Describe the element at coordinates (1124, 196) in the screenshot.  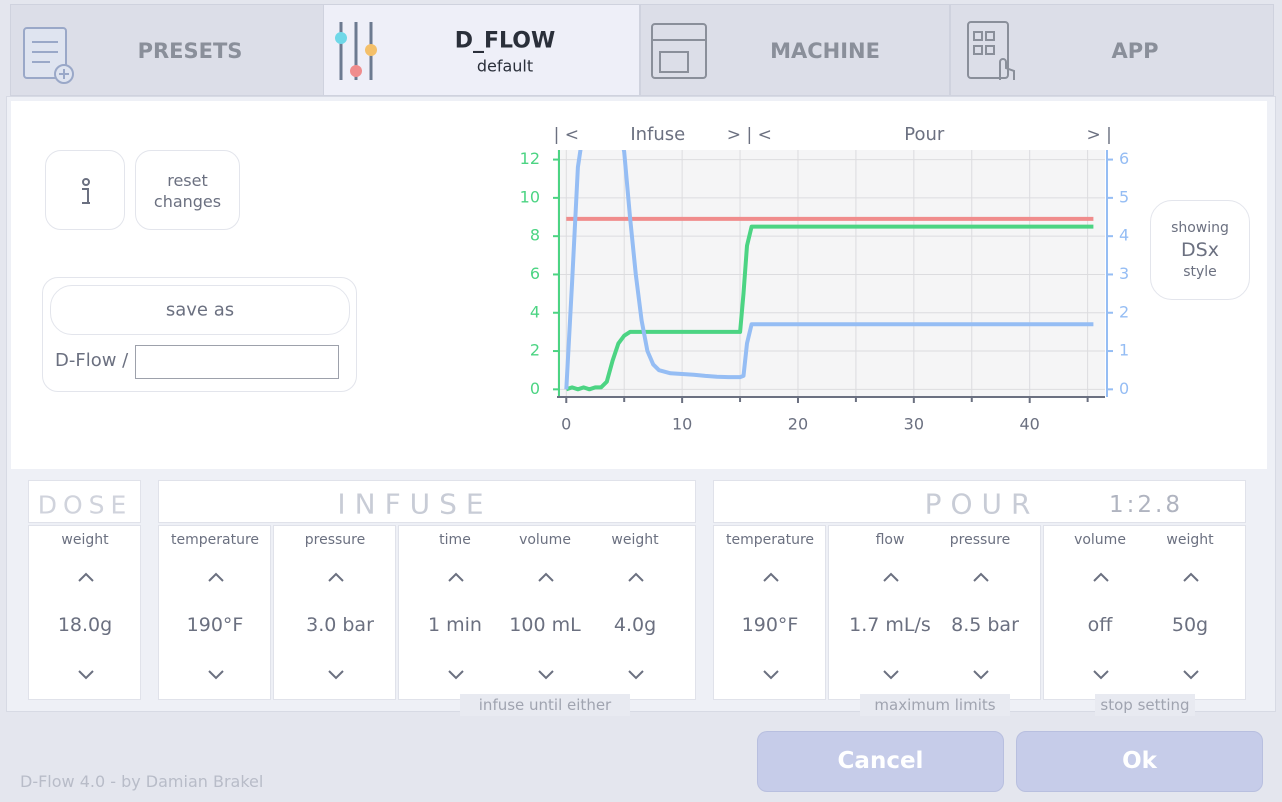
I see `y2-tick-label: 5` at that location.